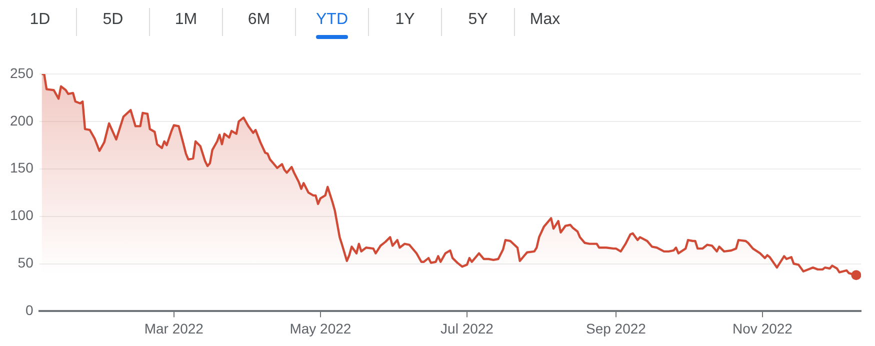 The image size is (875, 346). I want to click on text: 1D, so click(40, 19).